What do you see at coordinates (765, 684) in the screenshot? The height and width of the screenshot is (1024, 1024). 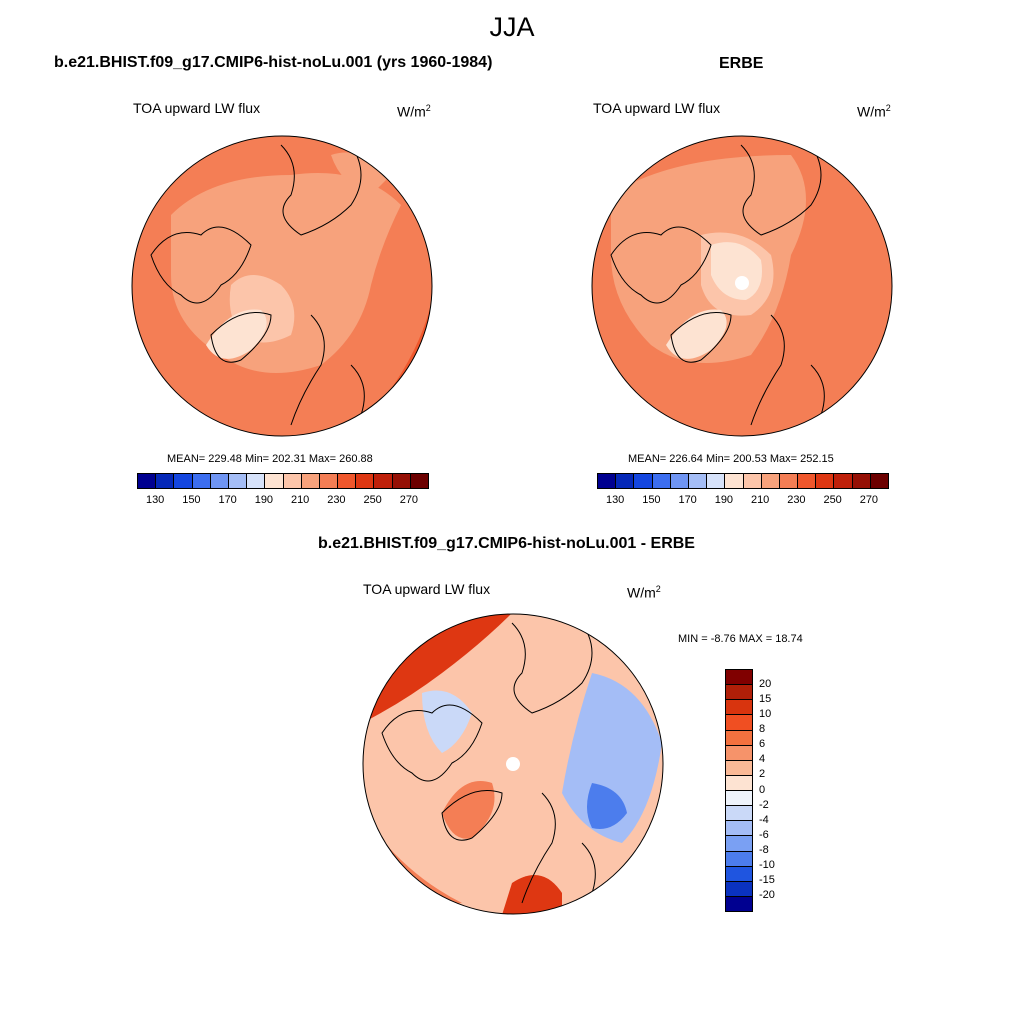 I see `colorbar-tick-label: 20` at bounding box center [765, 684].